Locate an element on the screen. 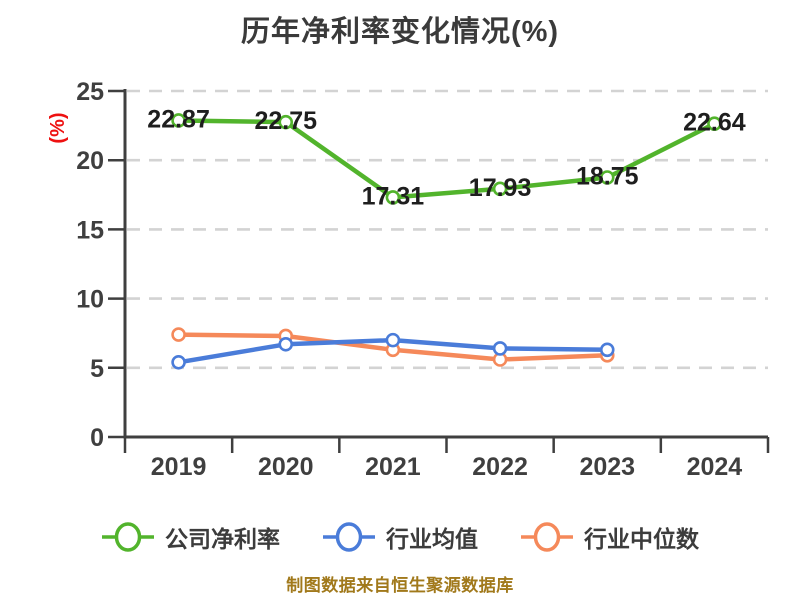 This screenshot has height=600, width=800. x-tick-label: 2024 is located at coordinates (715, 467).